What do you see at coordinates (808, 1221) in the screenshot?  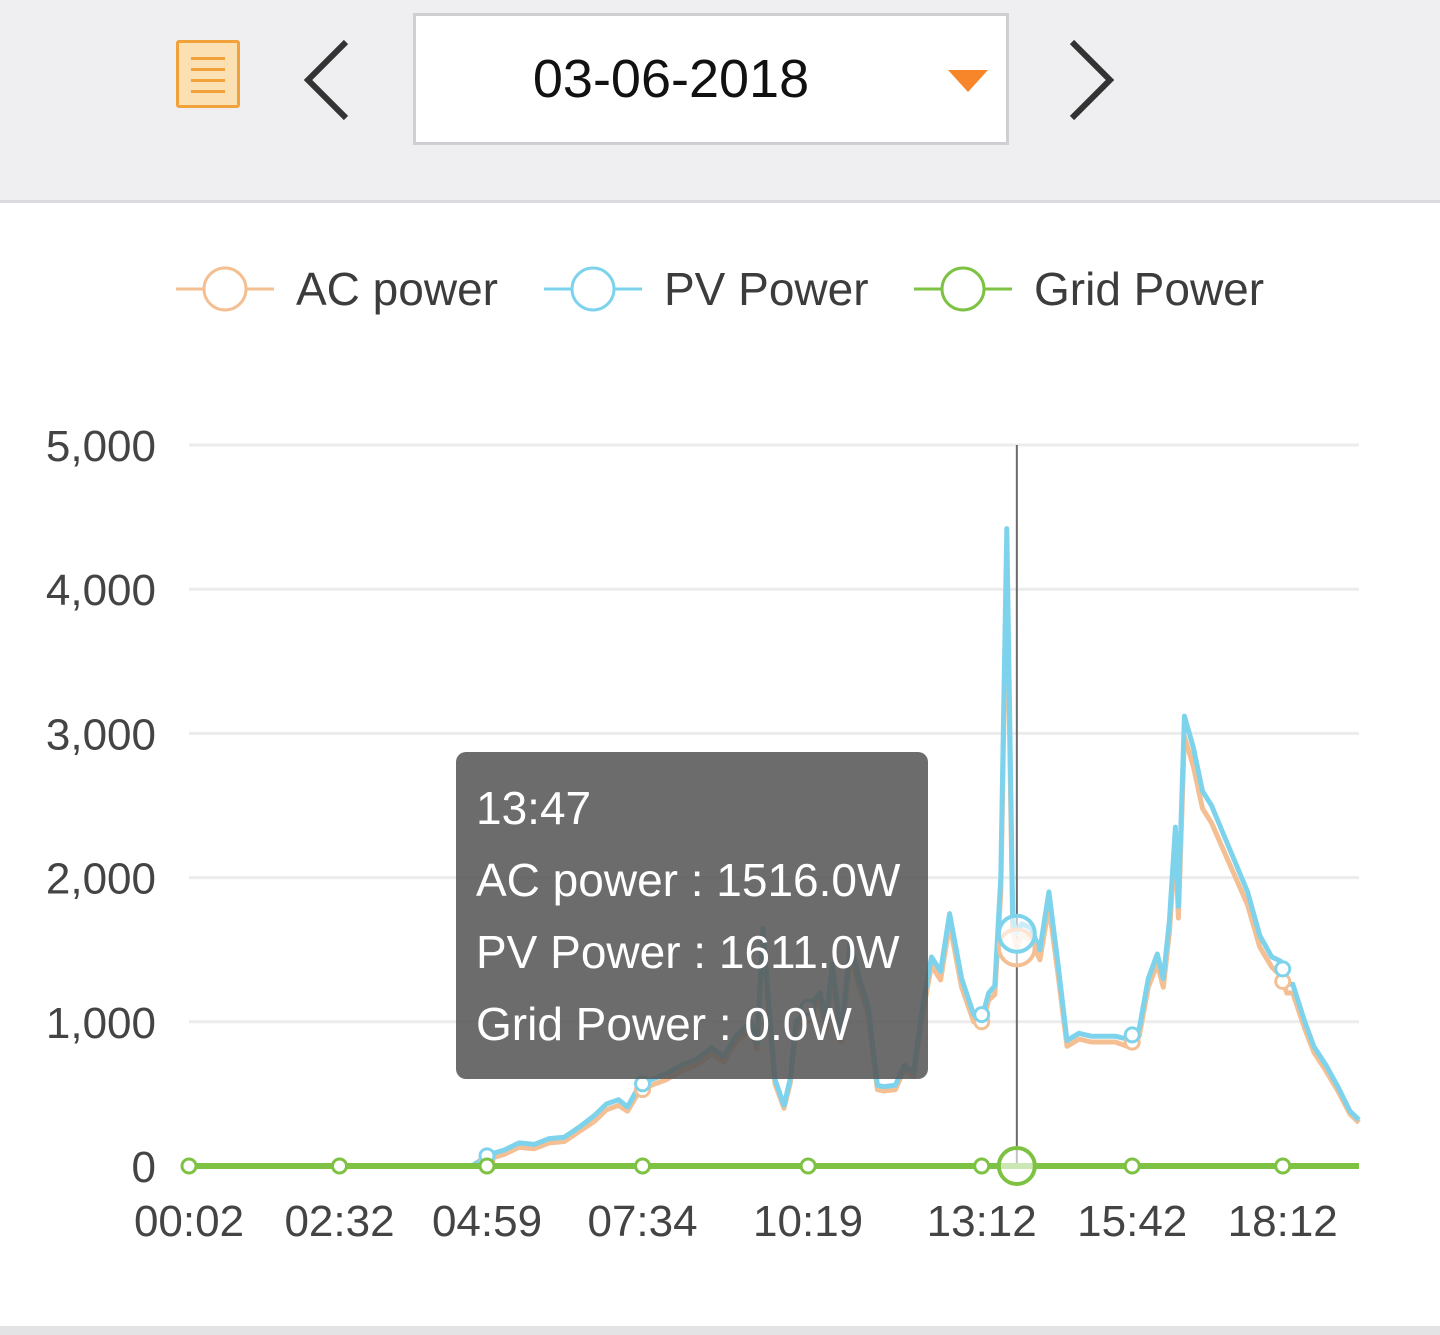 I see `x-tick-label: 10:19` at bounding box center [808, 1221].